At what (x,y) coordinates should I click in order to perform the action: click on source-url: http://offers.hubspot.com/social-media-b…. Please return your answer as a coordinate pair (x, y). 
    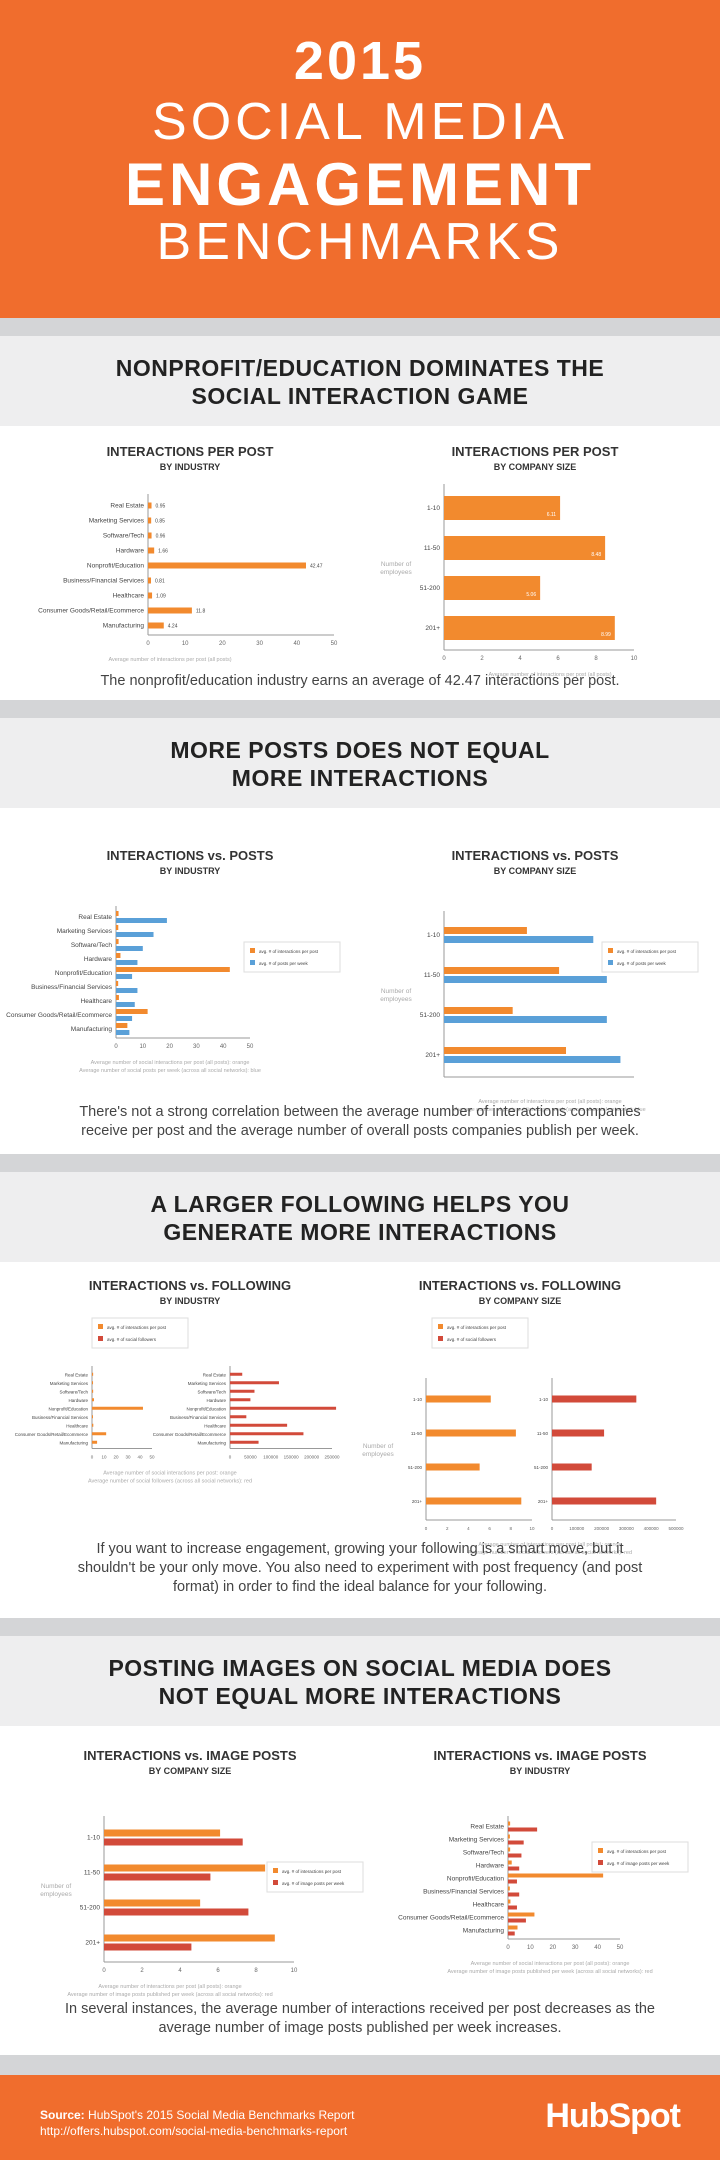
    Looking at the image, I should click on (194, 2131).